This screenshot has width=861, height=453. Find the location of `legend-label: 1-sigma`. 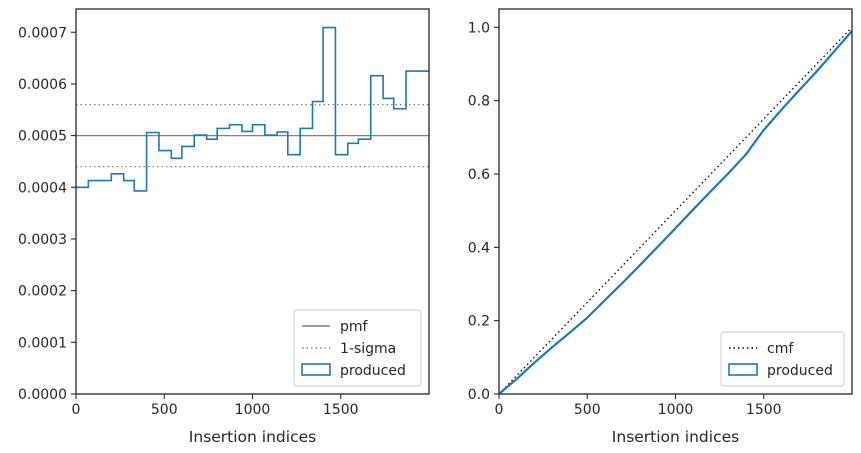

legend-label: 1-sigma is located at coordinates (368, 349).